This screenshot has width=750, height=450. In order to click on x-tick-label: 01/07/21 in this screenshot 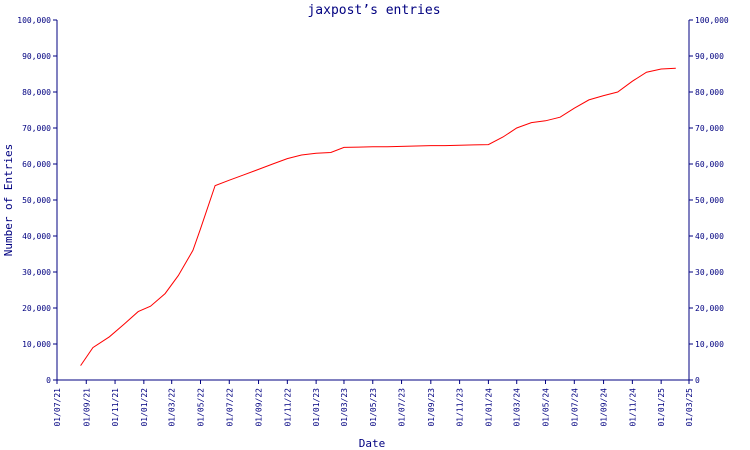, I will do `click(57, 407)`.